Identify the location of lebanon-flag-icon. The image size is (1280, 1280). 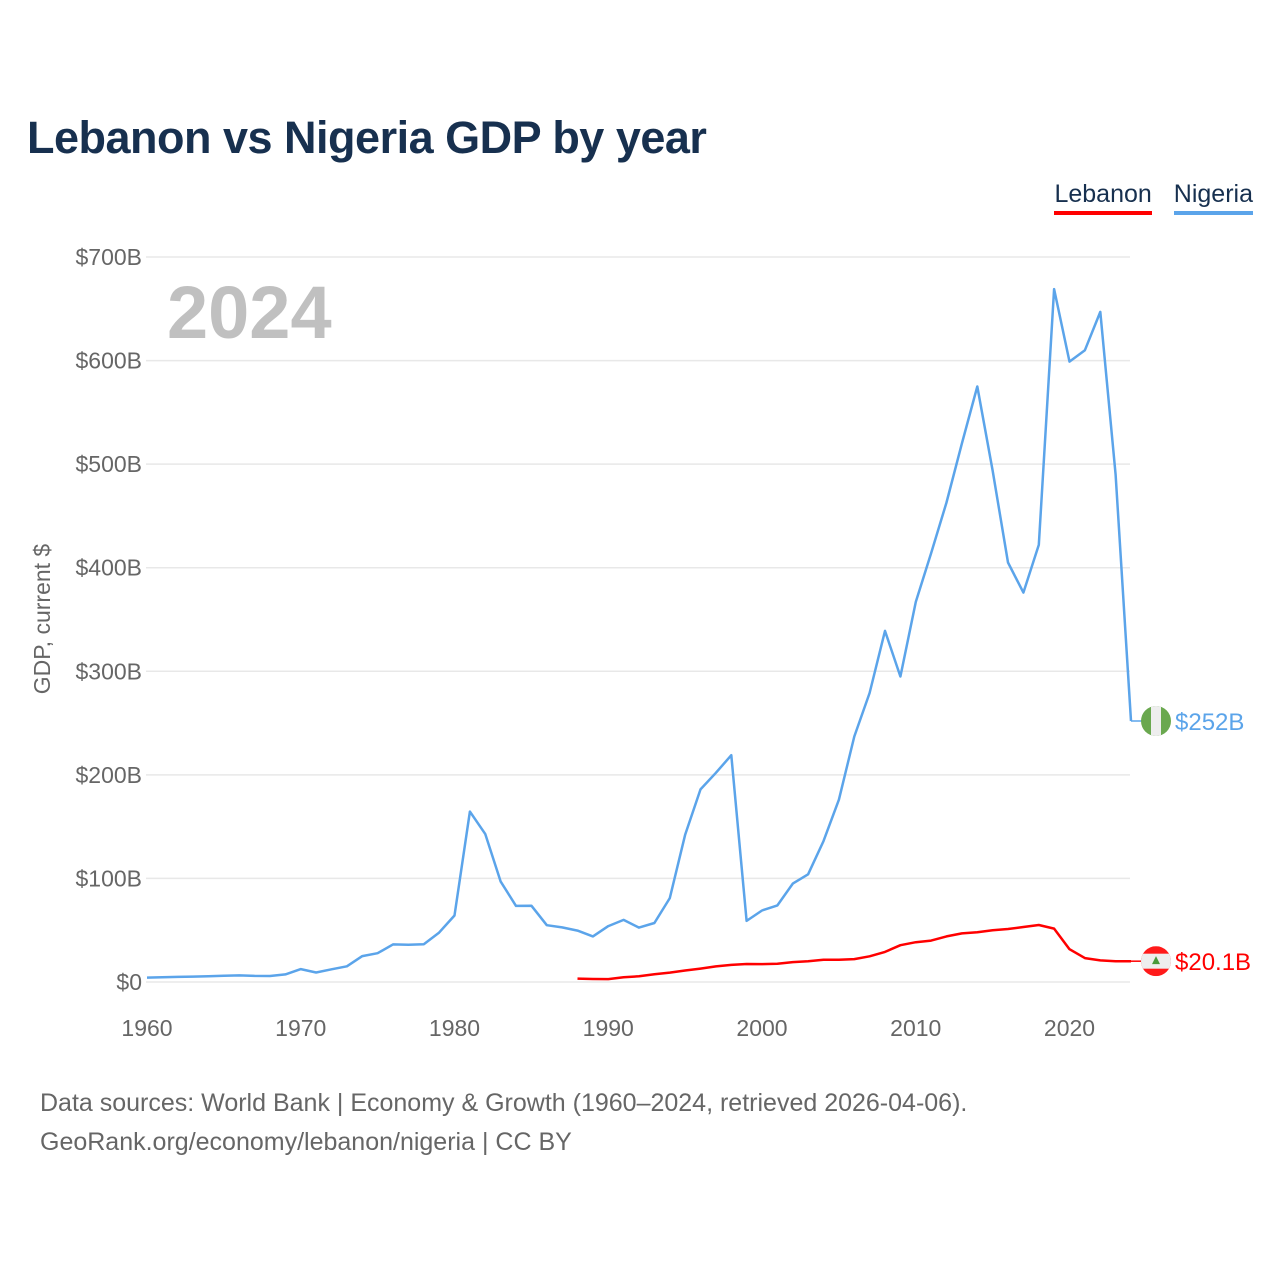
(1156, 961).